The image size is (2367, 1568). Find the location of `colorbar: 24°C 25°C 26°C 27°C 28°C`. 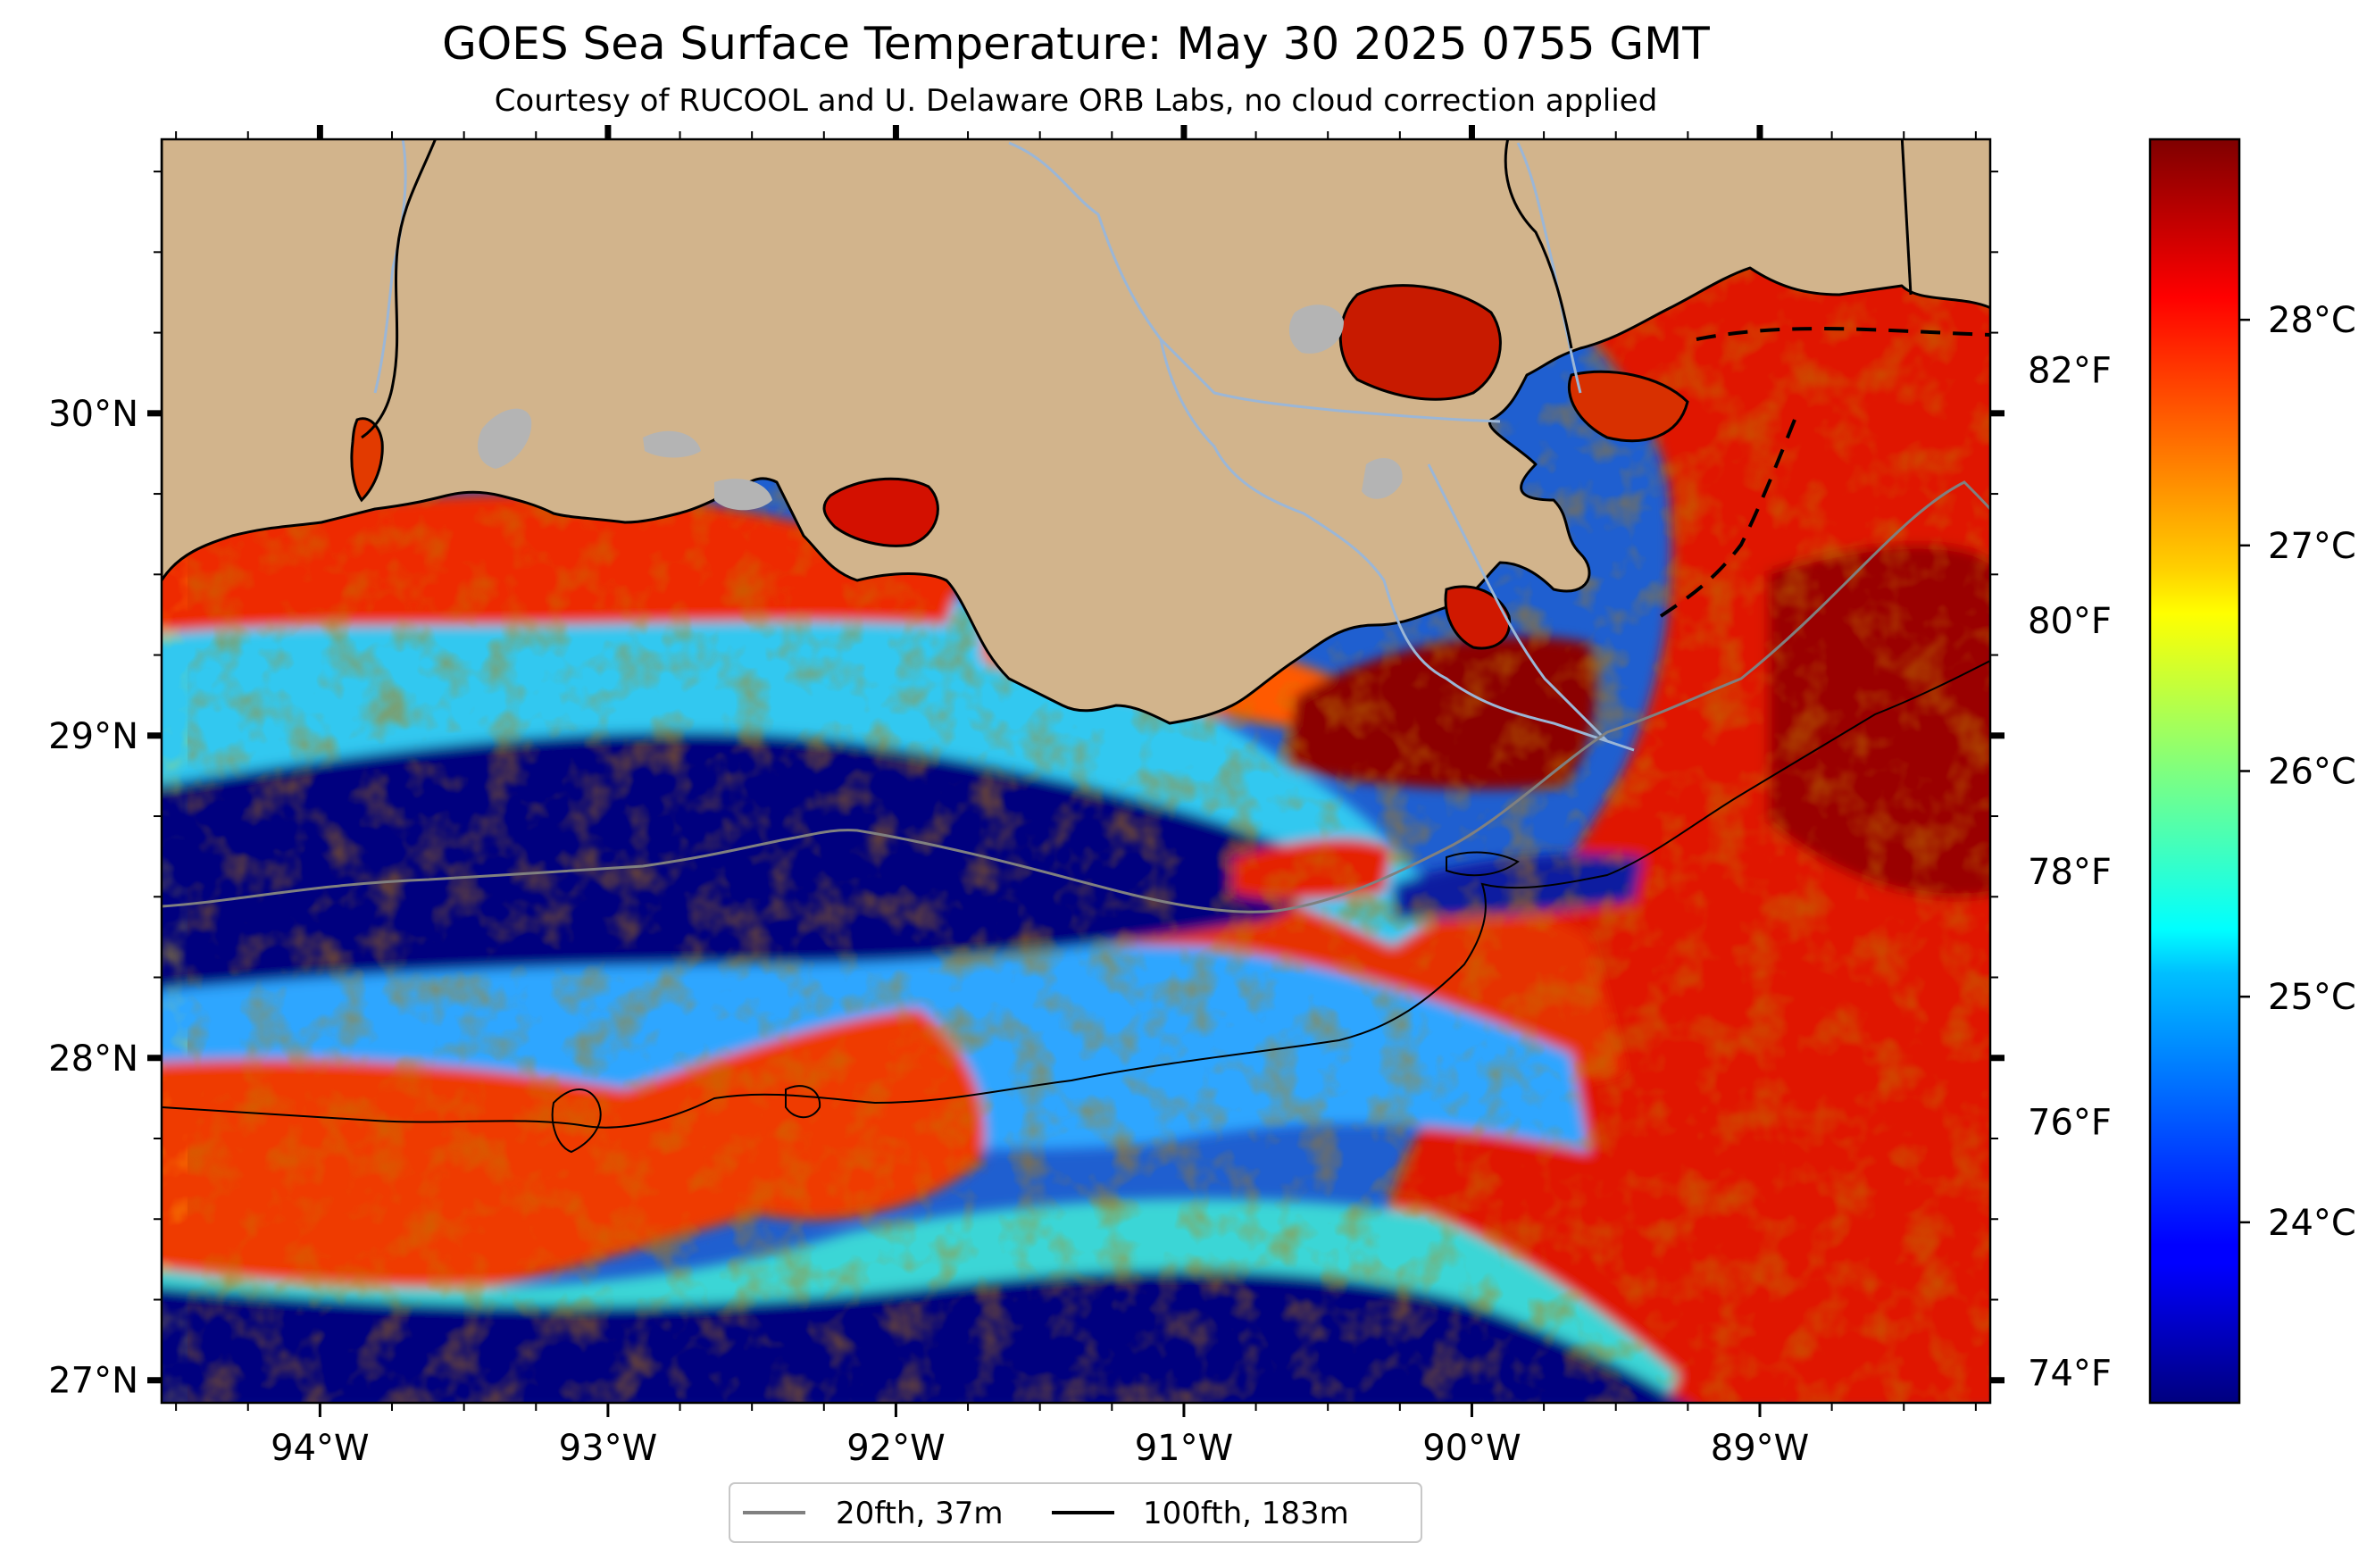

colorbar: 24°C 25°C 26°C 27°C 28°C is located at coordinates (2252, 771).